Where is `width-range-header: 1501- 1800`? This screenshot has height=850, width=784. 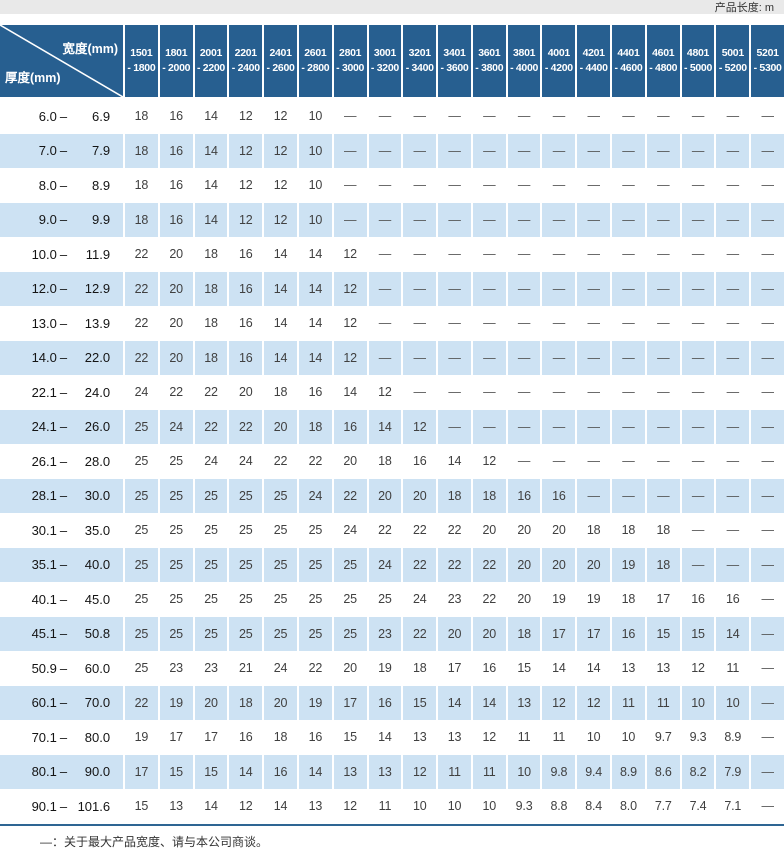
width-range-header: 1501- 1800 is located at coordinates (141, 61).